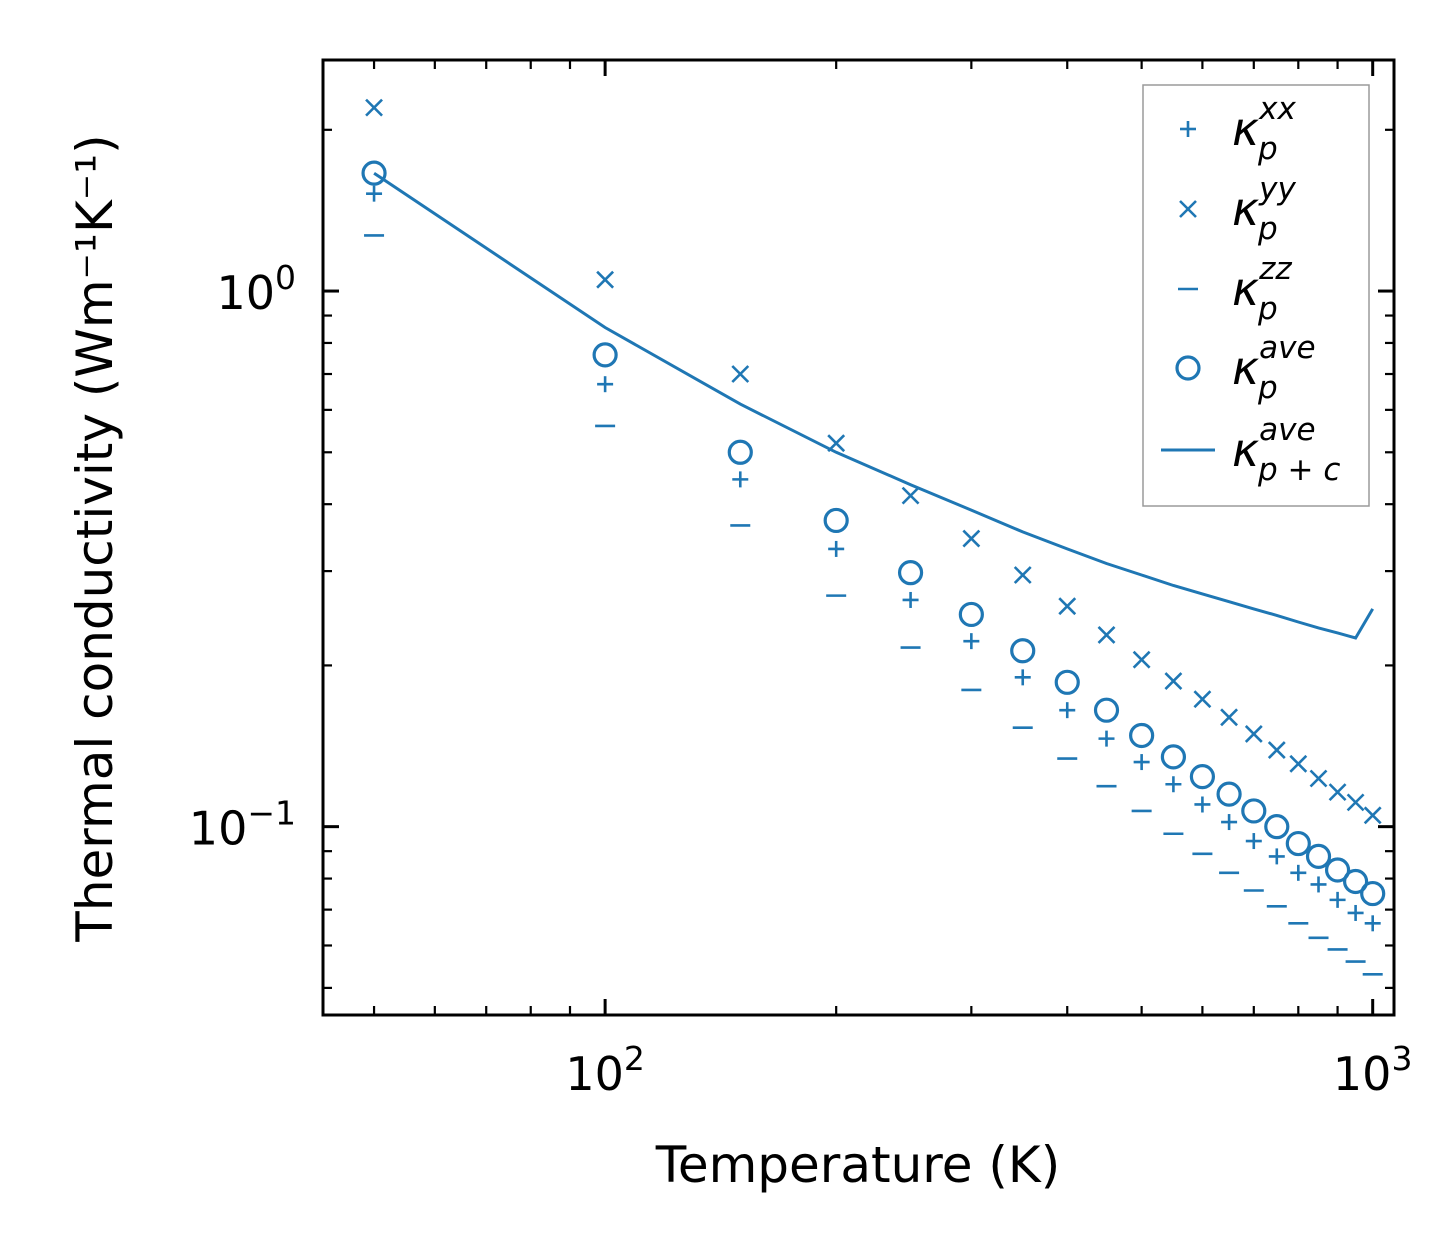  Describe the element at coordinates (1264, 129) in the screenshot. I see `legend-label: κxx p` at that location.